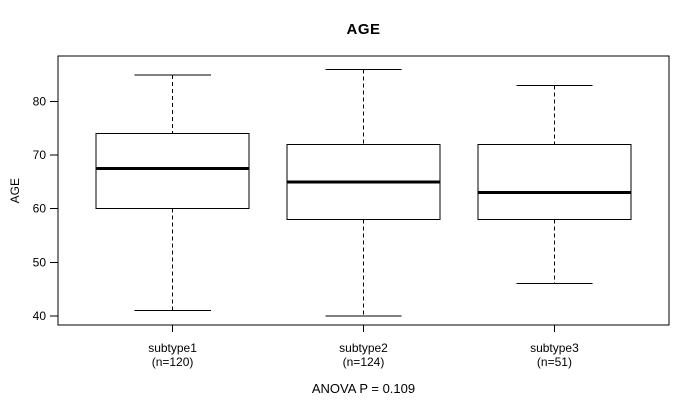  What do you see at coordinates (173, 362) in the screenshot?
I see `x-axis-tick-sublabel: (n=120)` at bounding box center [173, 362].